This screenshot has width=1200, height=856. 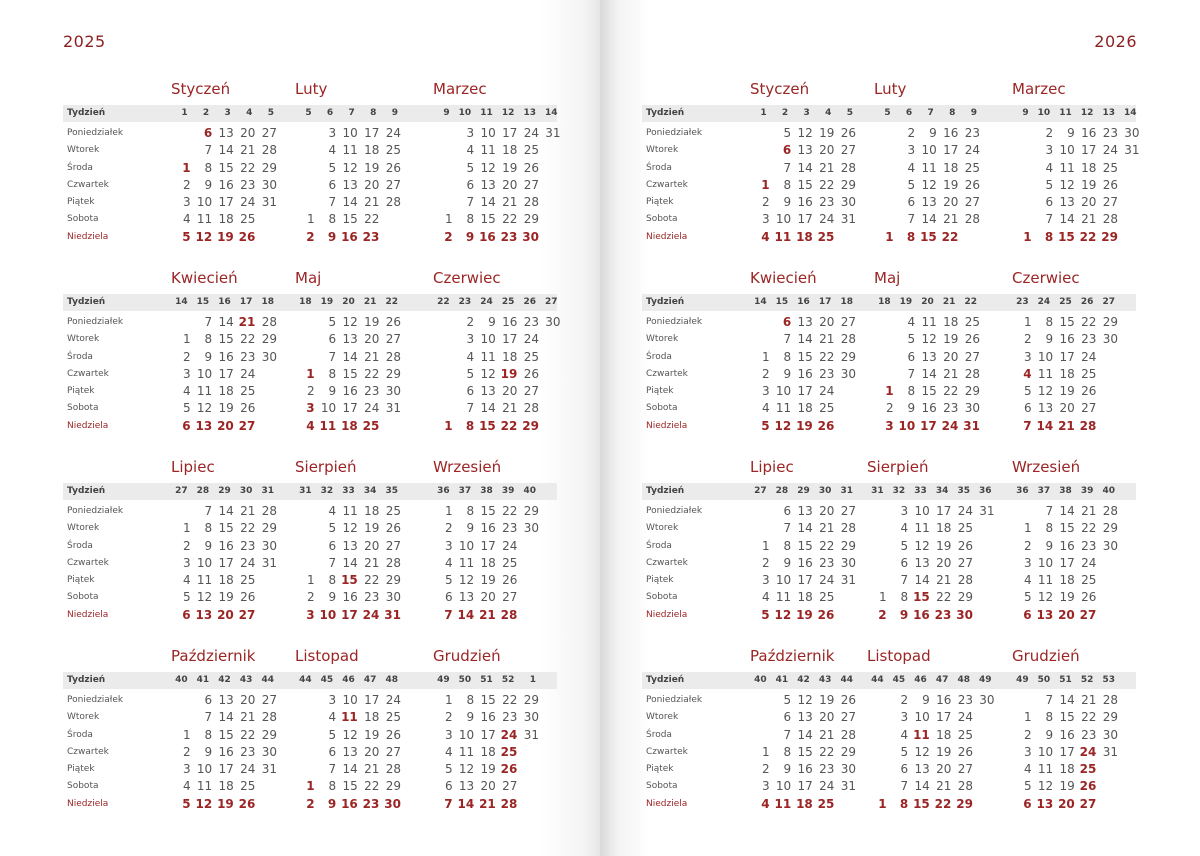 I want to click on day: 23, so click(x=372, y=391).